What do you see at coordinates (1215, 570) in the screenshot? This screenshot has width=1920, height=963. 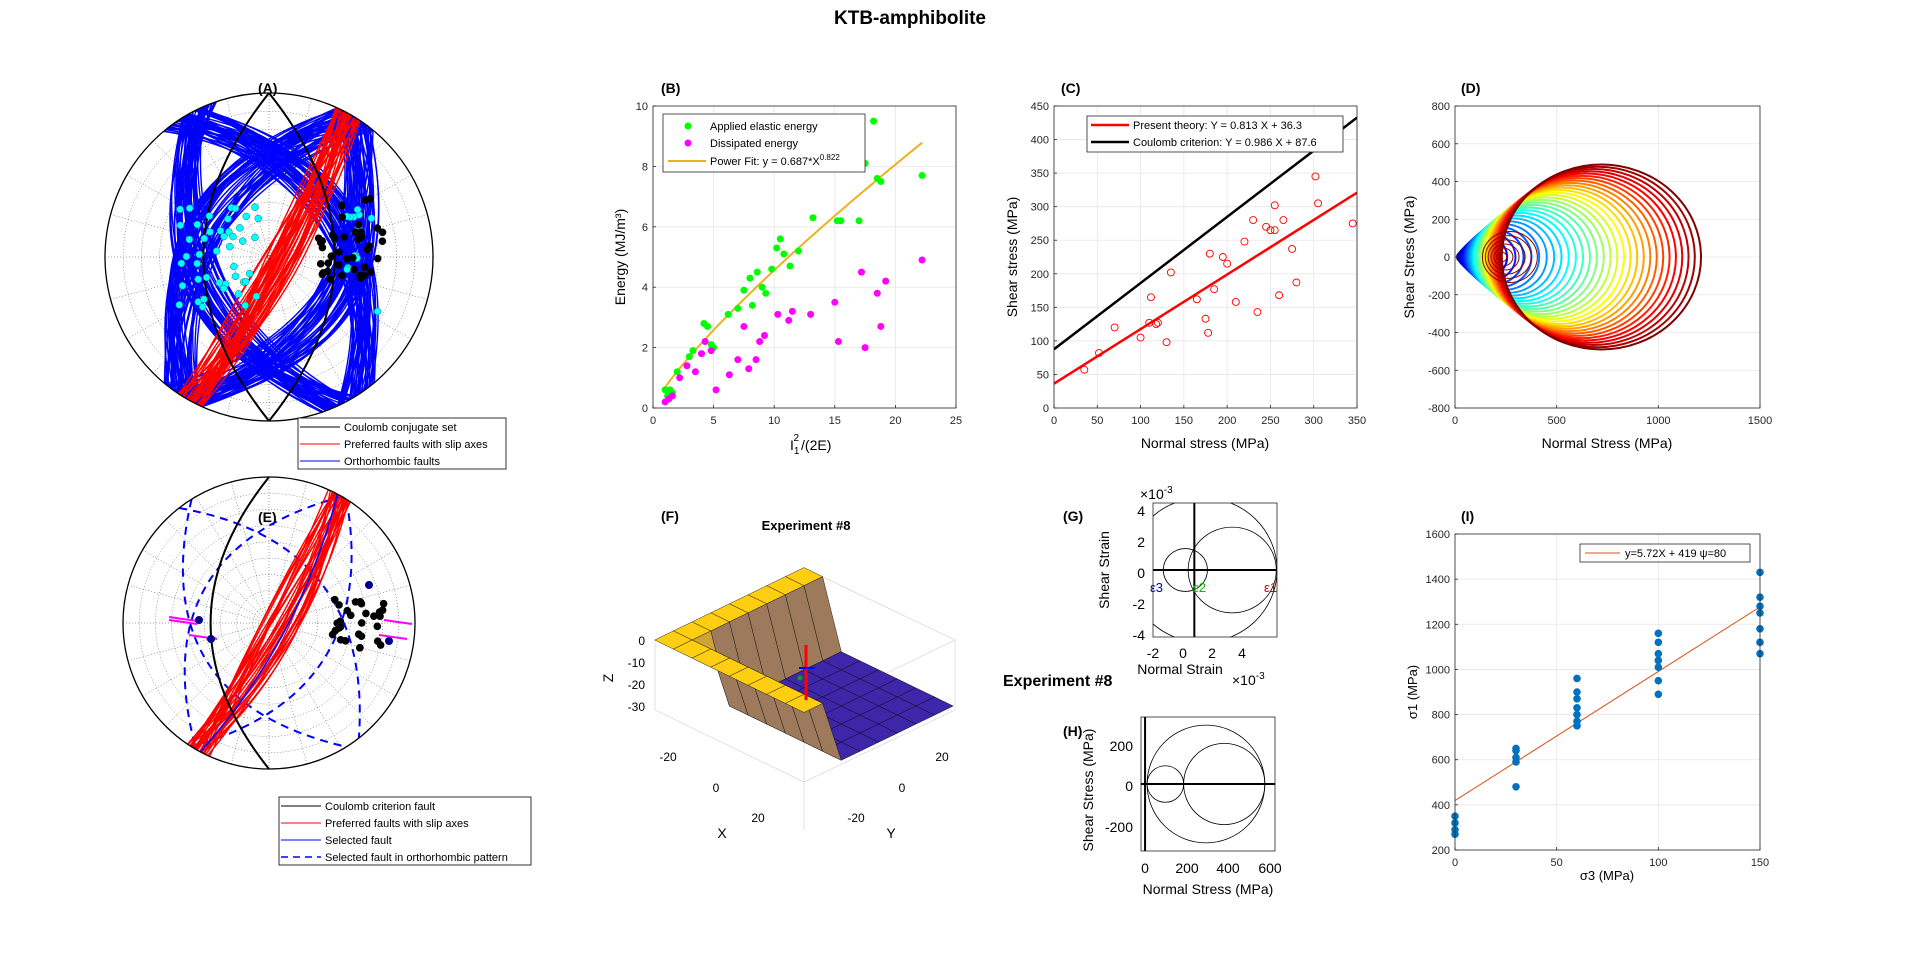 I see `panel-g-axes-box` at bounding box center [1215, 570].